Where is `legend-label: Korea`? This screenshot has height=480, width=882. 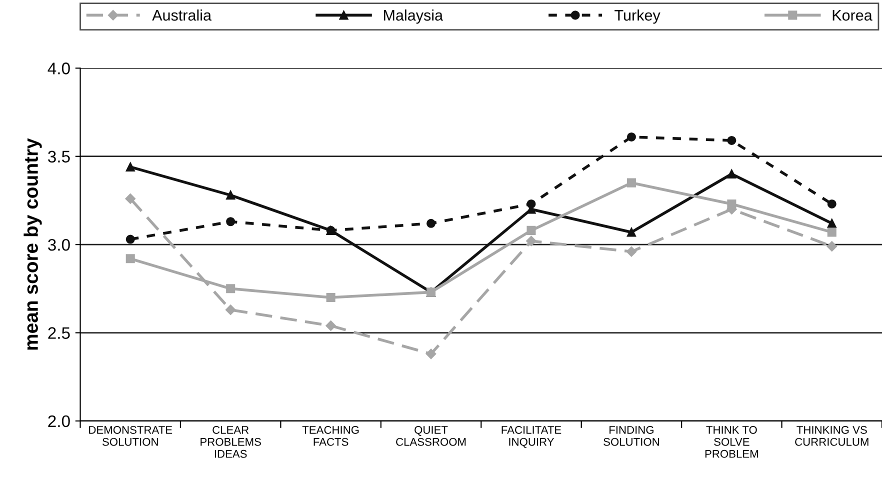
legend-label: Korea is located at coordinates (852, 15).